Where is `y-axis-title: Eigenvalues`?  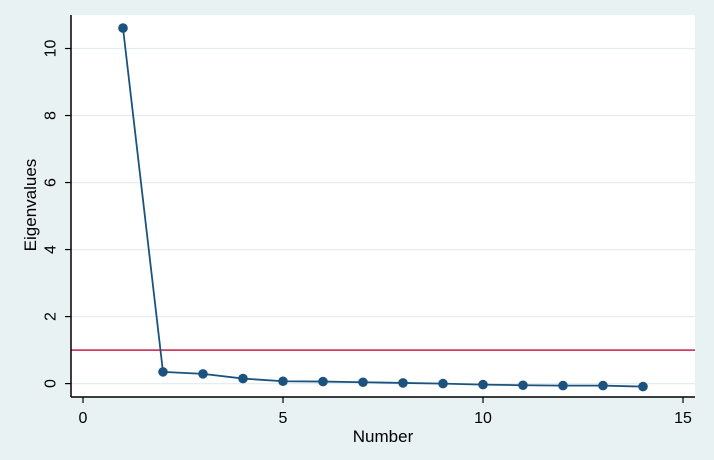
y-axis-title: Eigenvalues is located at coordinates (30, 205).